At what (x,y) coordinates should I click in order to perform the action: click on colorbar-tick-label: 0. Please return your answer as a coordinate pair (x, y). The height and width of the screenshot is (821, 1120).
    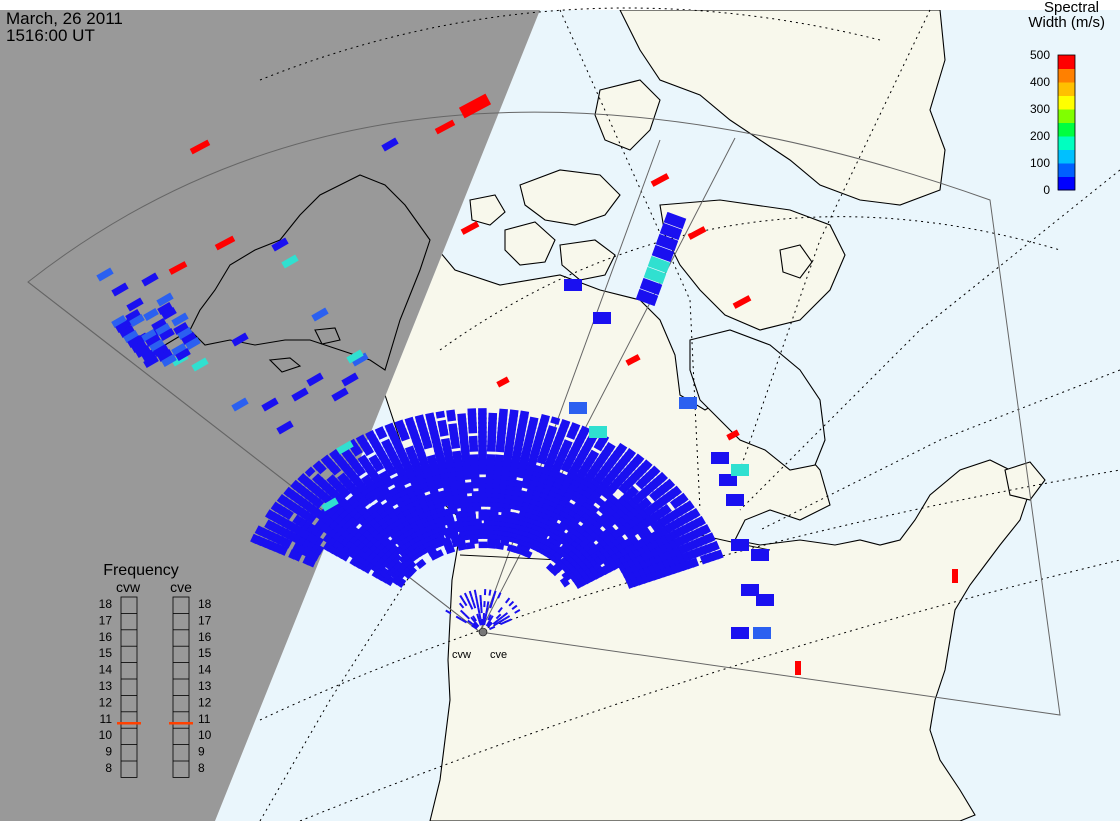
    Looking at the image, I should click on (1046, 190).